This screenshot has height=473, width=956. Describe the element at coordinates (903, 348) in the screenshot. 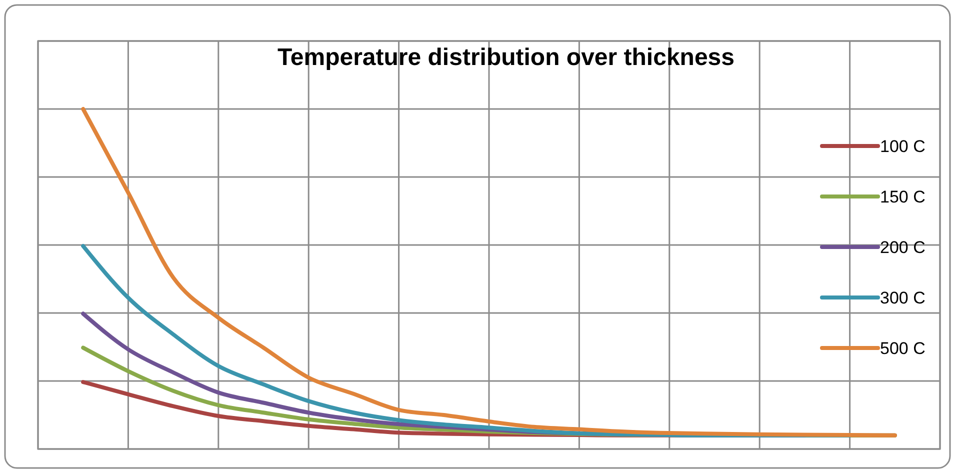

I see `legend-label: 500 C` at that location.